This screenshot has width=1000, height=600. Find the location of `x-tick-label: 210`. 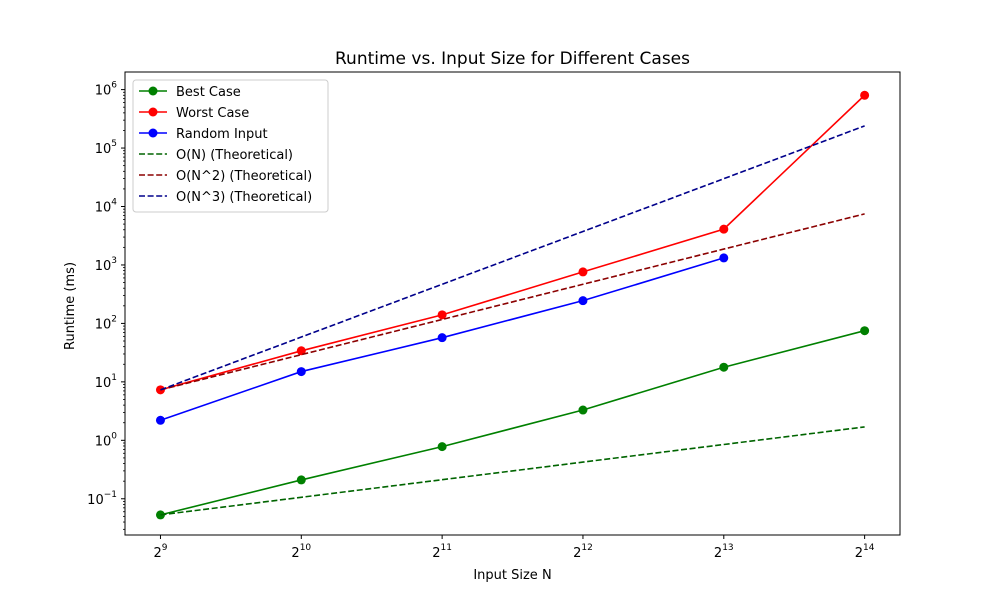

x-tick-label: 210 is located at coordinates (301, 552).